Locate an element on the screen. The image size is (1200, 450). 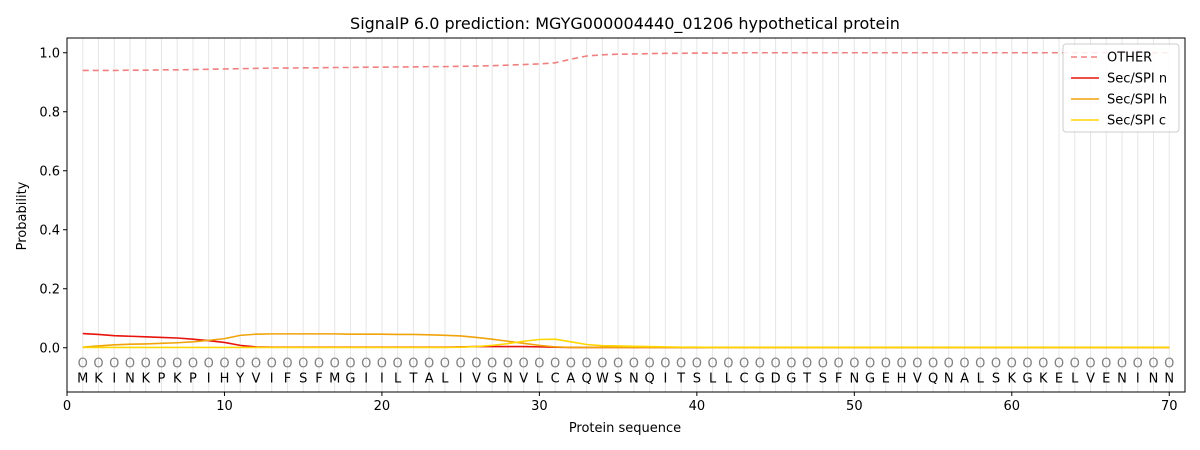
series-line is located at coordinates (626, 343).